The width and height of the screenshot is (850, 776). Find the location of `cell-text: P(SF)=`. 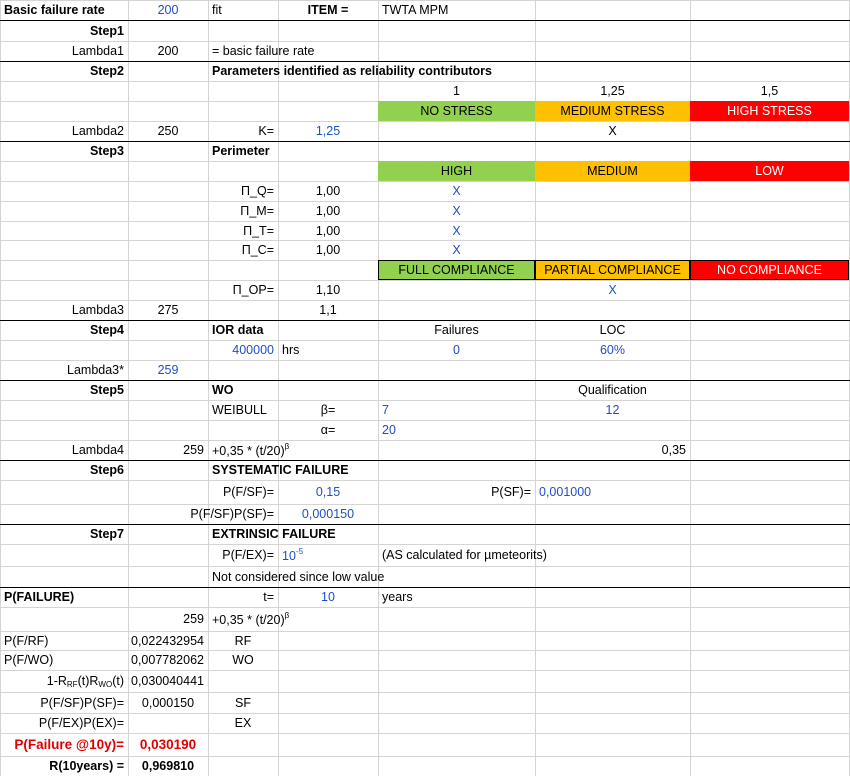

cell-text: P(SF)= is located at coordinates (511, 492).